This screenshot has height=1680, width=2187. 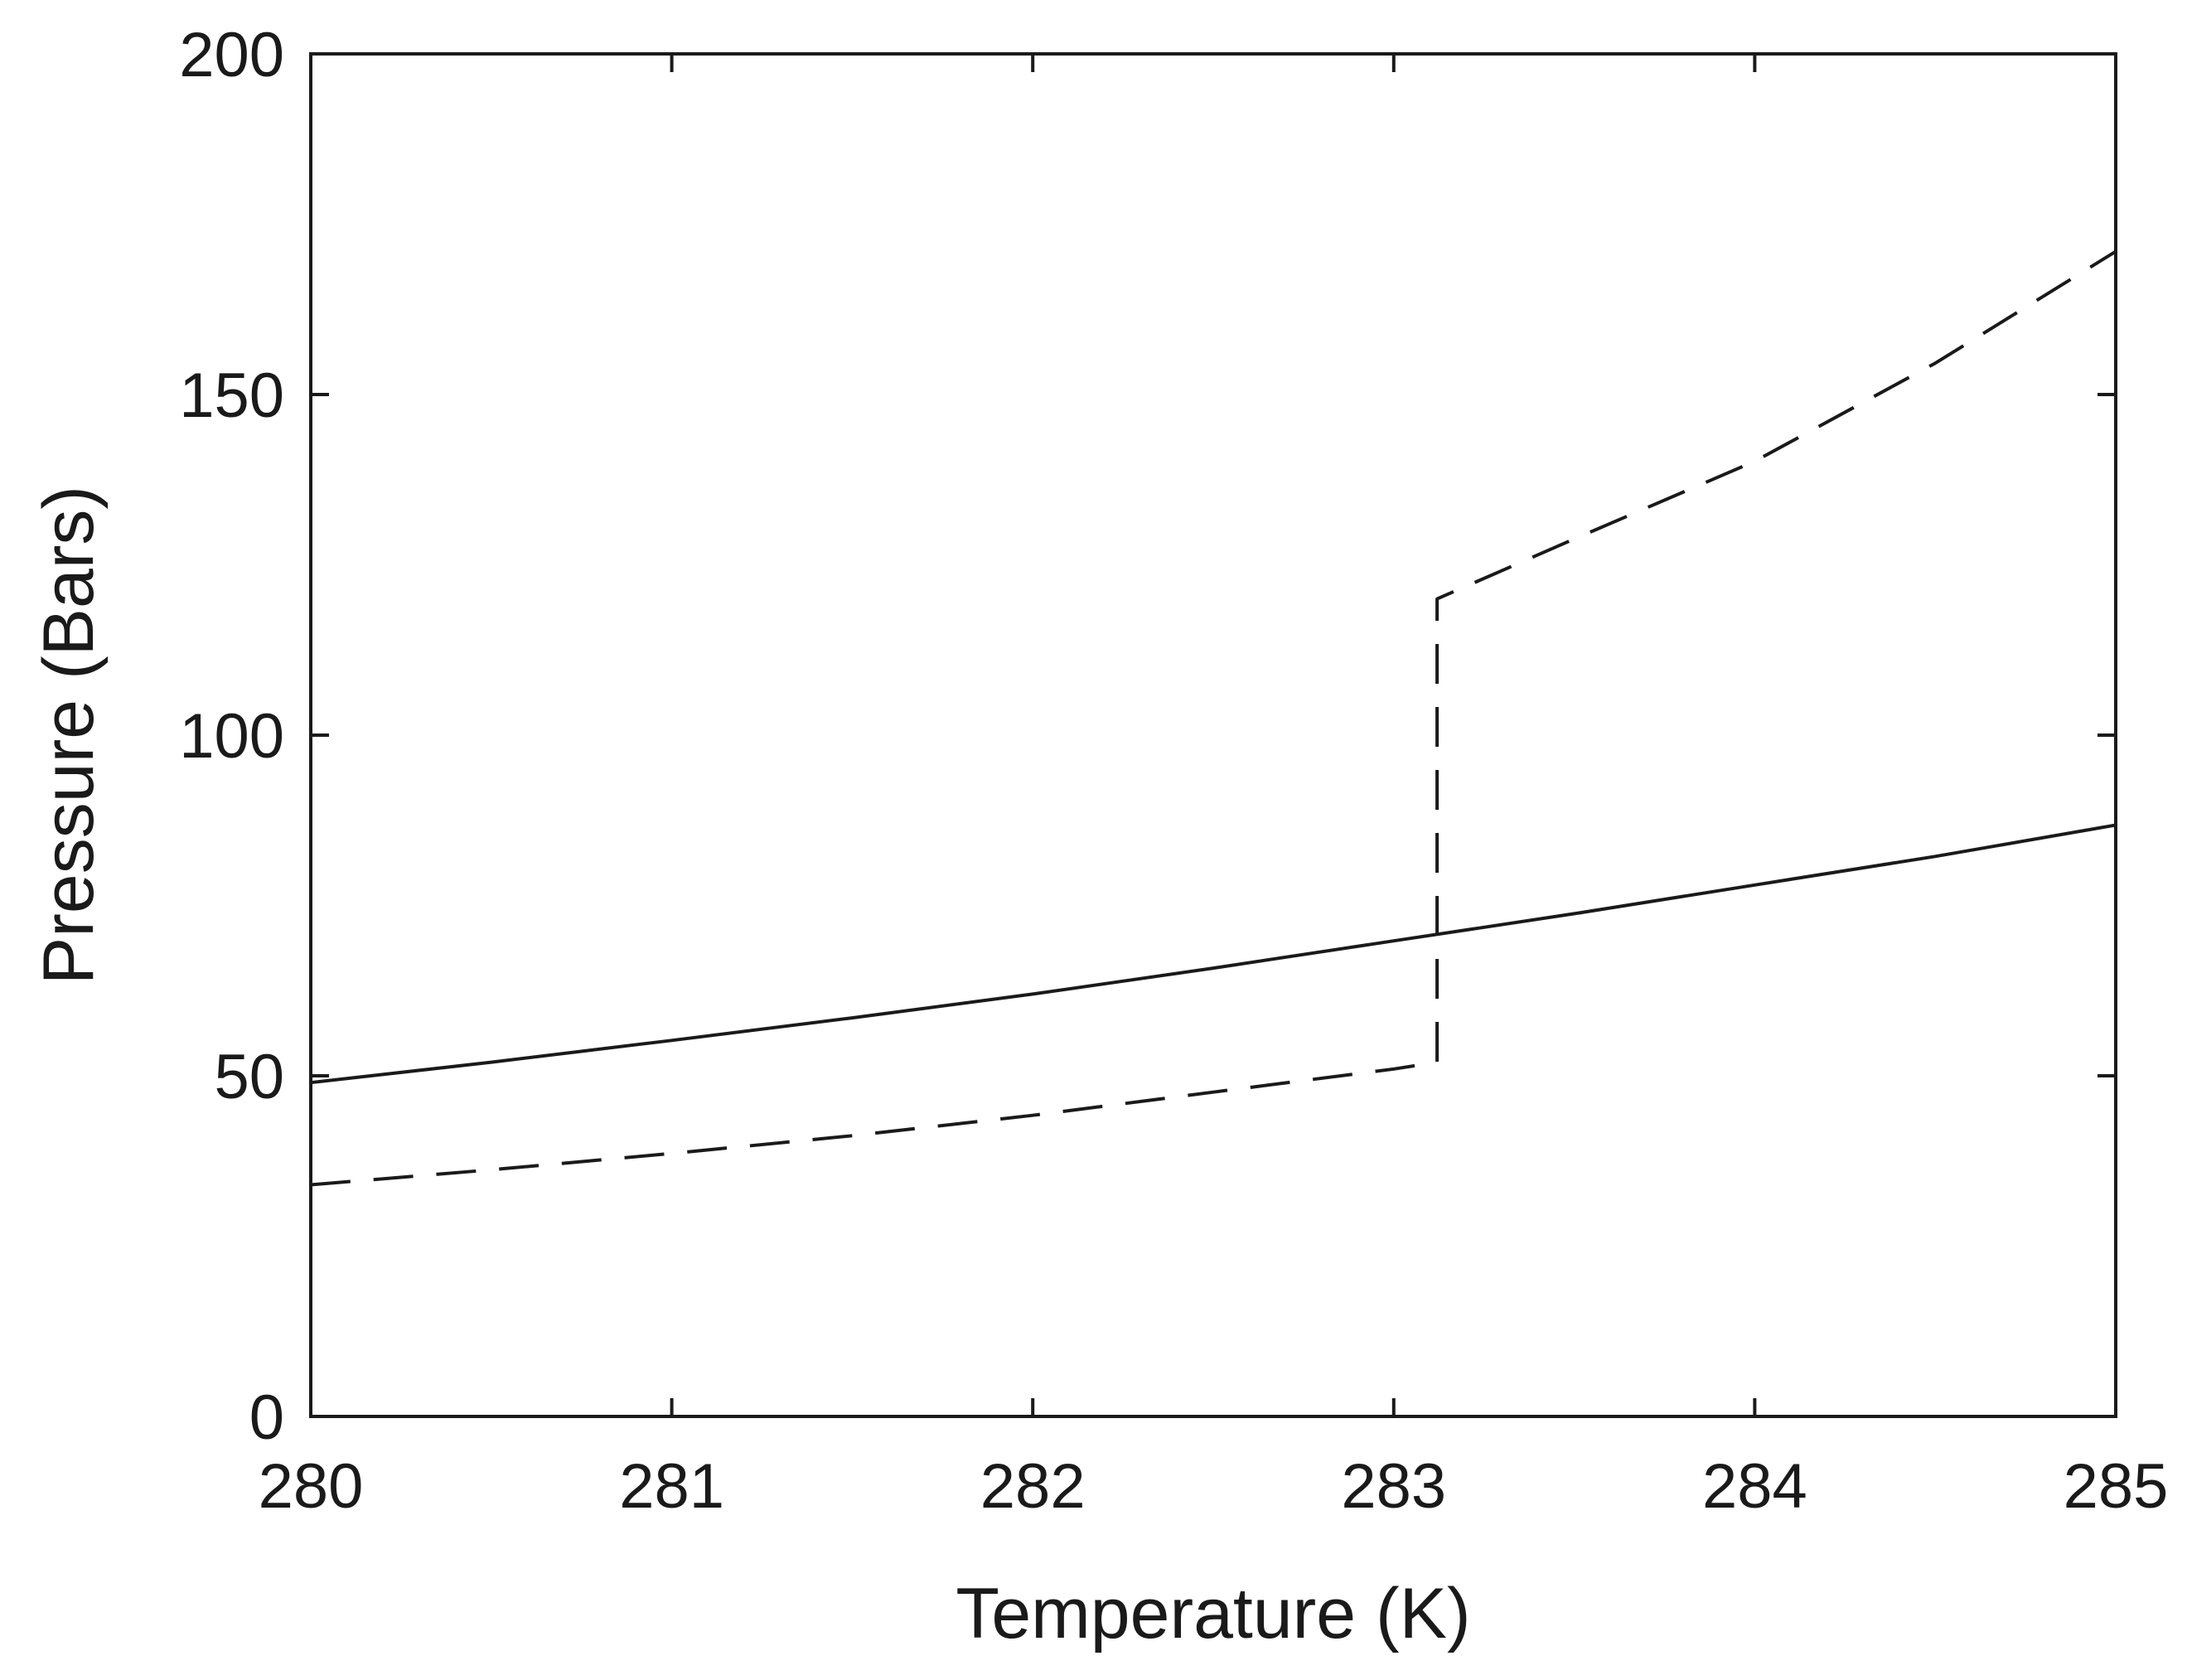 What do you see at coordinates (671, 1486) in the screenshot?
I see `x-tick-label: 281` at bounding box center [671, 1486].